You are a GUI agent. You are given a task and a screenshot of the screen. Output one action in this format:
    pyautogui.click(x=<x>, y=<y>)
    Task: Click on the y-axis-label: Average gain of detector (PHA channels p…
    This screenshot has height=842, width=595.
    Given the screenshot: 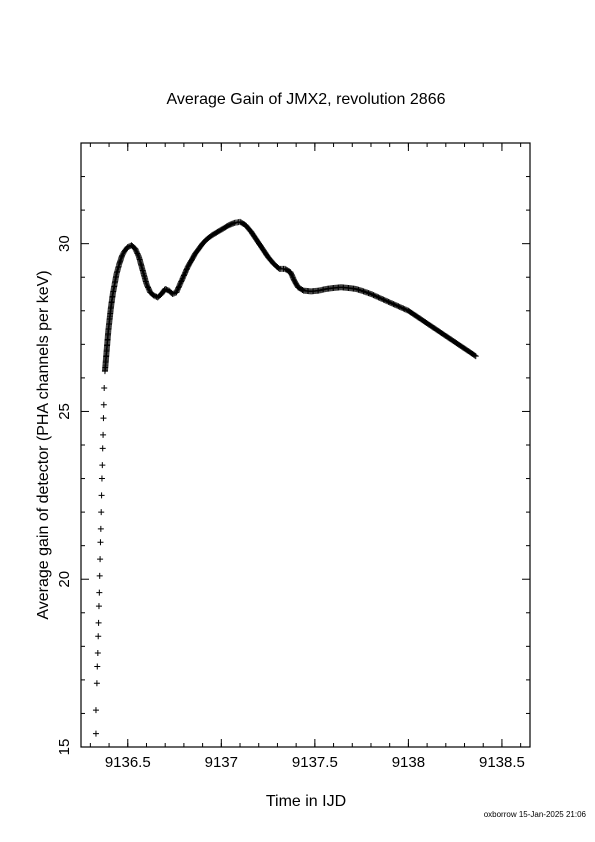 What is the action you would take?
    pyautogui.click(x=43, y=444)
    